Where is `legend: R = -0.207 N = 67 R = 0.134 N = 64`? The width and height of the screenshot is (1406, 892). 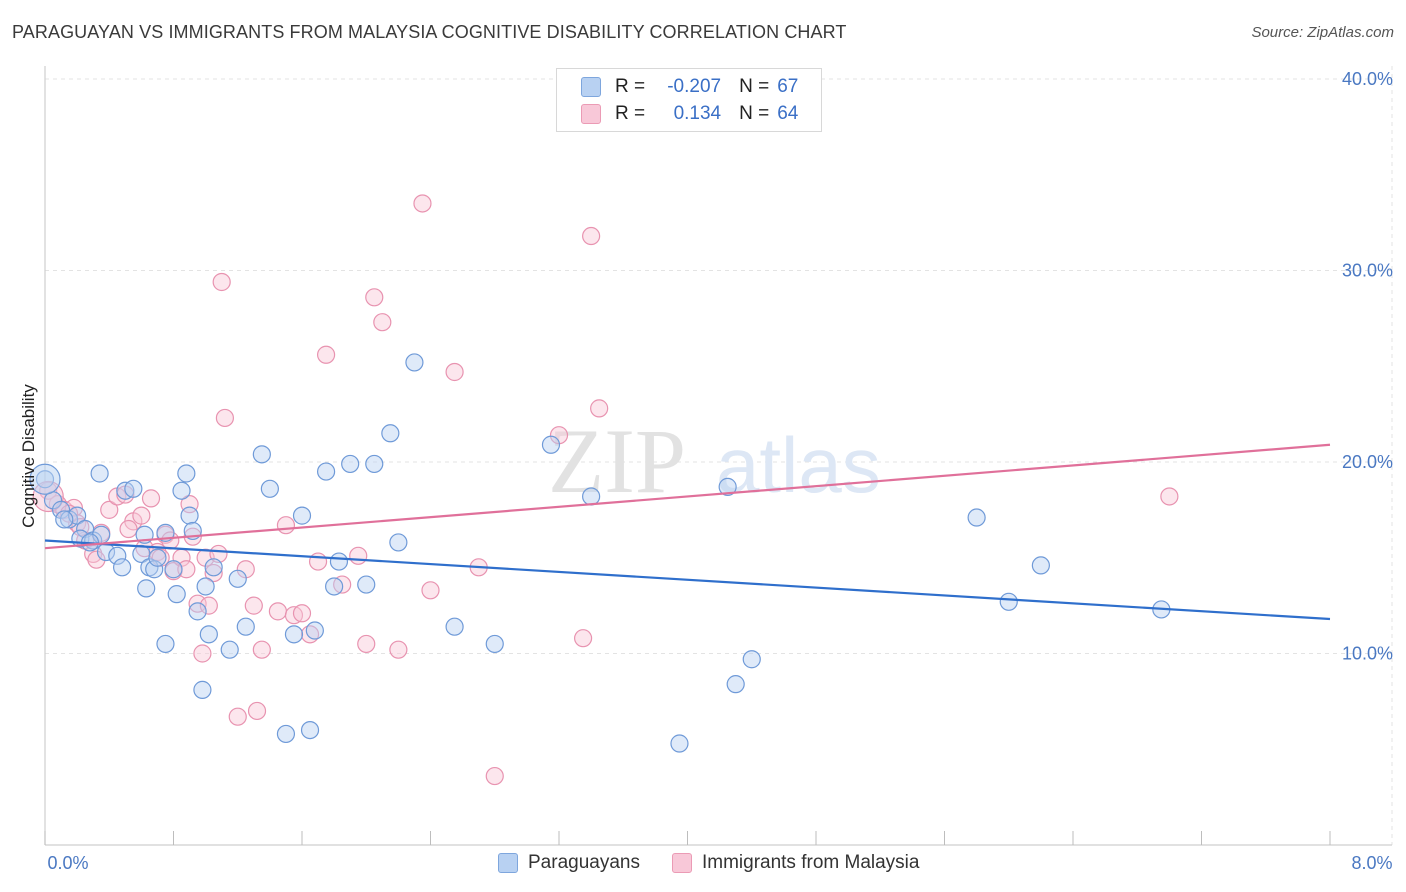 legend: R = -0.207 N = 67 R = 0.134 N = 64 is located at coordinates (689, 100).